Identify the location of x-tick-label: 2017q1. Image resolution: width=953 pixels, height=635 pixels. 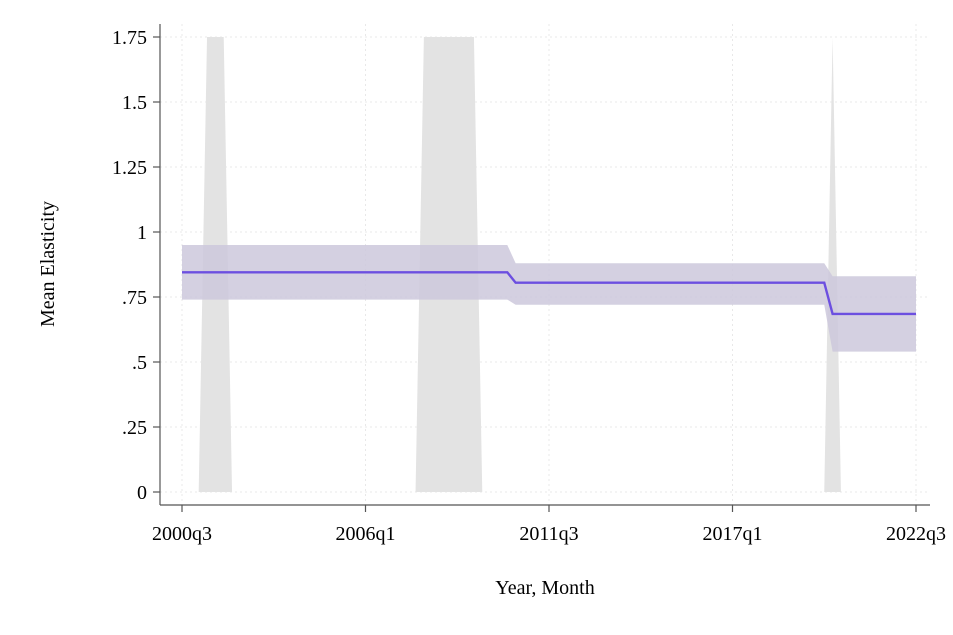
(733, 534).